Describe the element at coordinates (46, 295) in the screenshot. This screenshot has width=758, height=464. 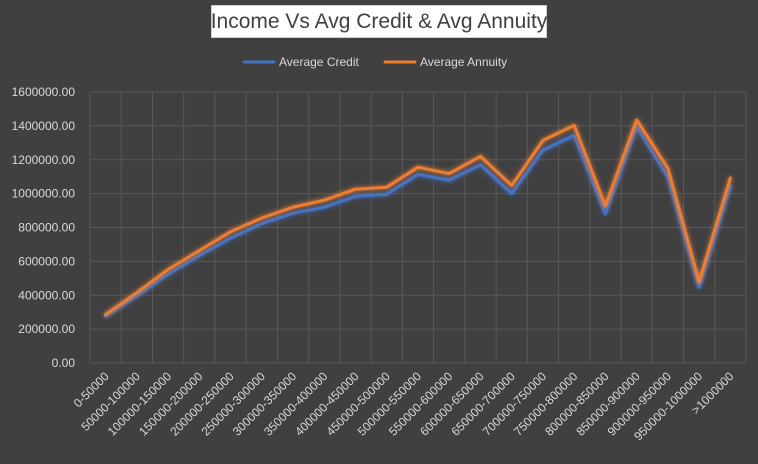
I see `y-tick-label: 400000.00` at that location.